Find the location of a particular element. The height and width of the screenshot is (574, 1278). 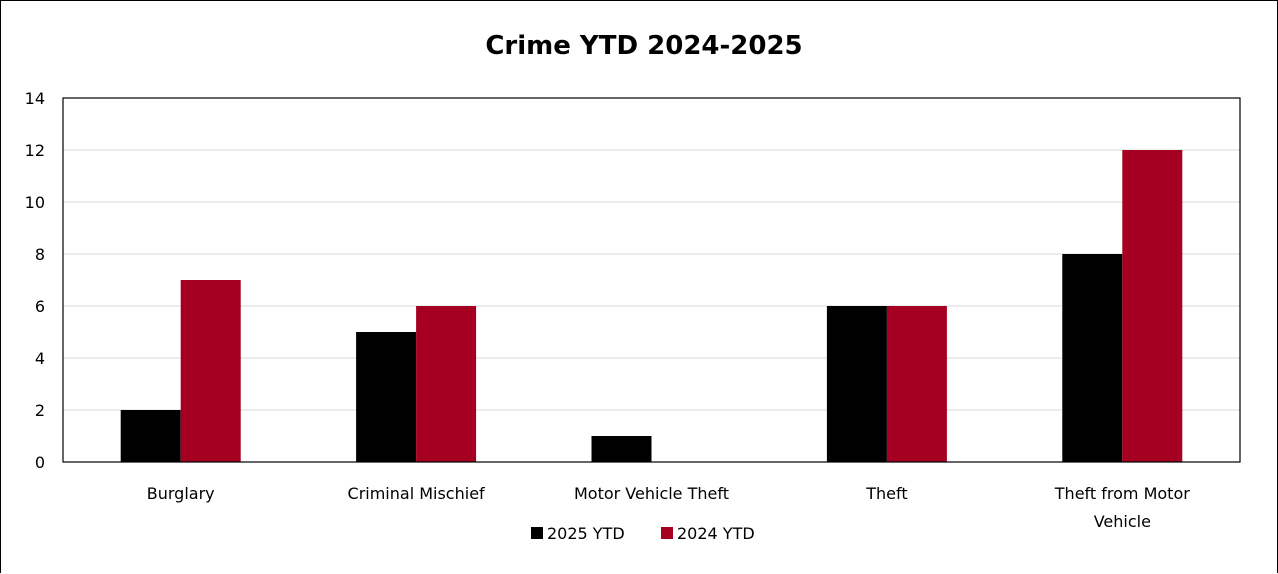

legend: 2025 YTD 2024 YTD is located at coordinates (643, 533).